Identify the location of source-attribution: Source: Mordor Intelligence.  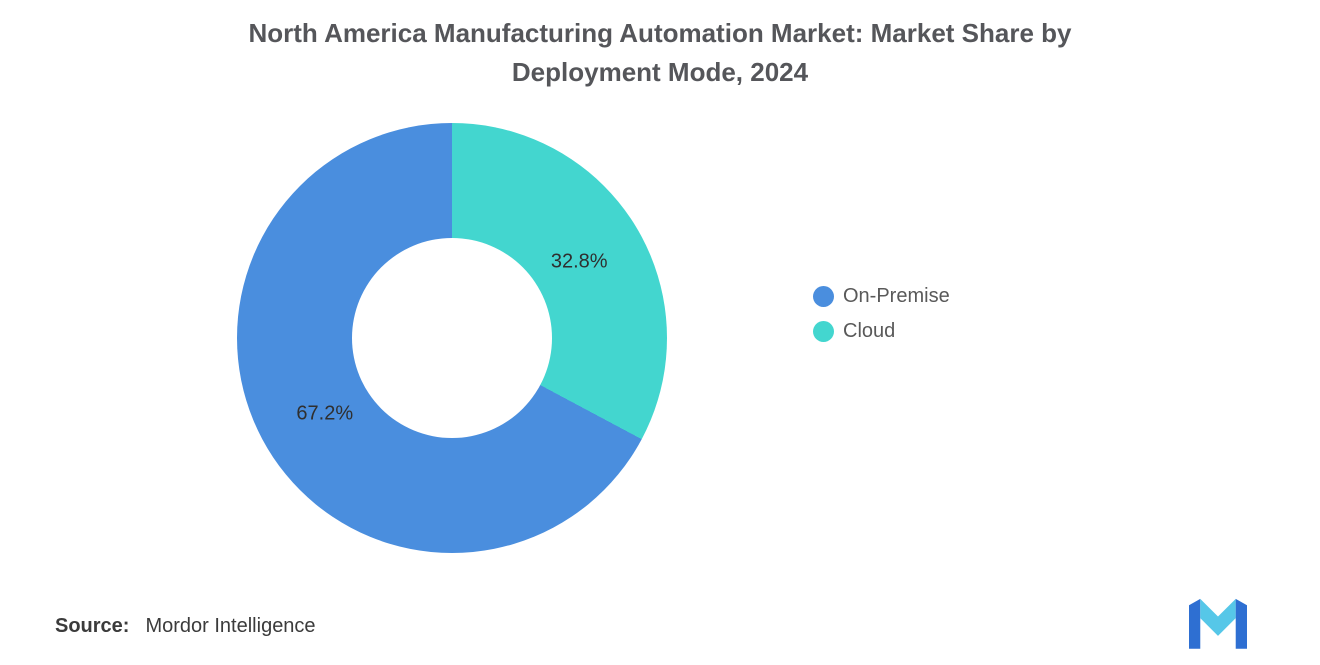
(185, 626).